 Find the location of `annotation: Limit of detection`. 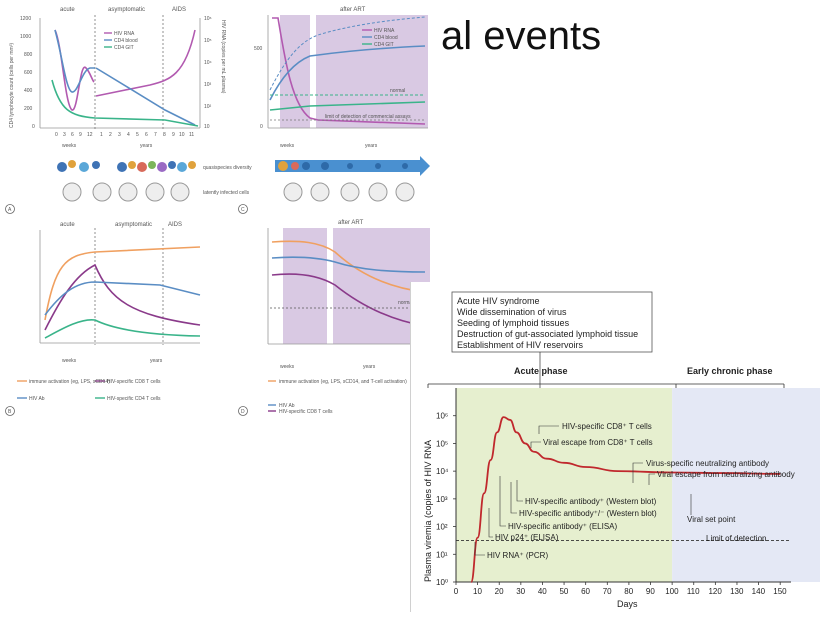

annotation: Limit of detection is located at coordinates (736, 538).